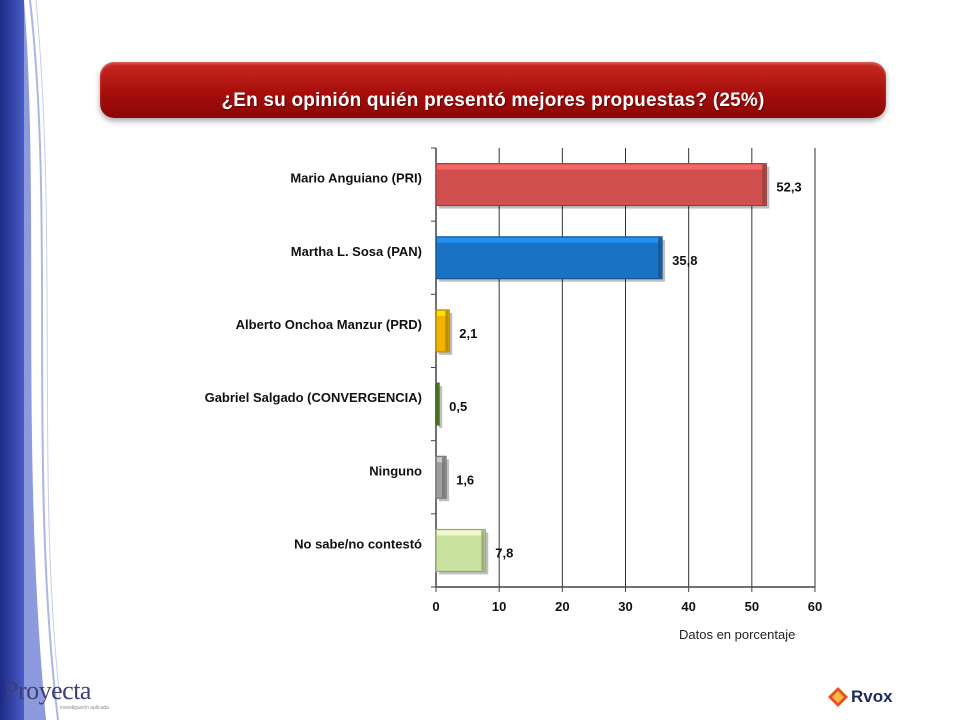  Describe the element at coordinates (688, 606) in the screenshot. I see `x-tick-label: 40` at that location.